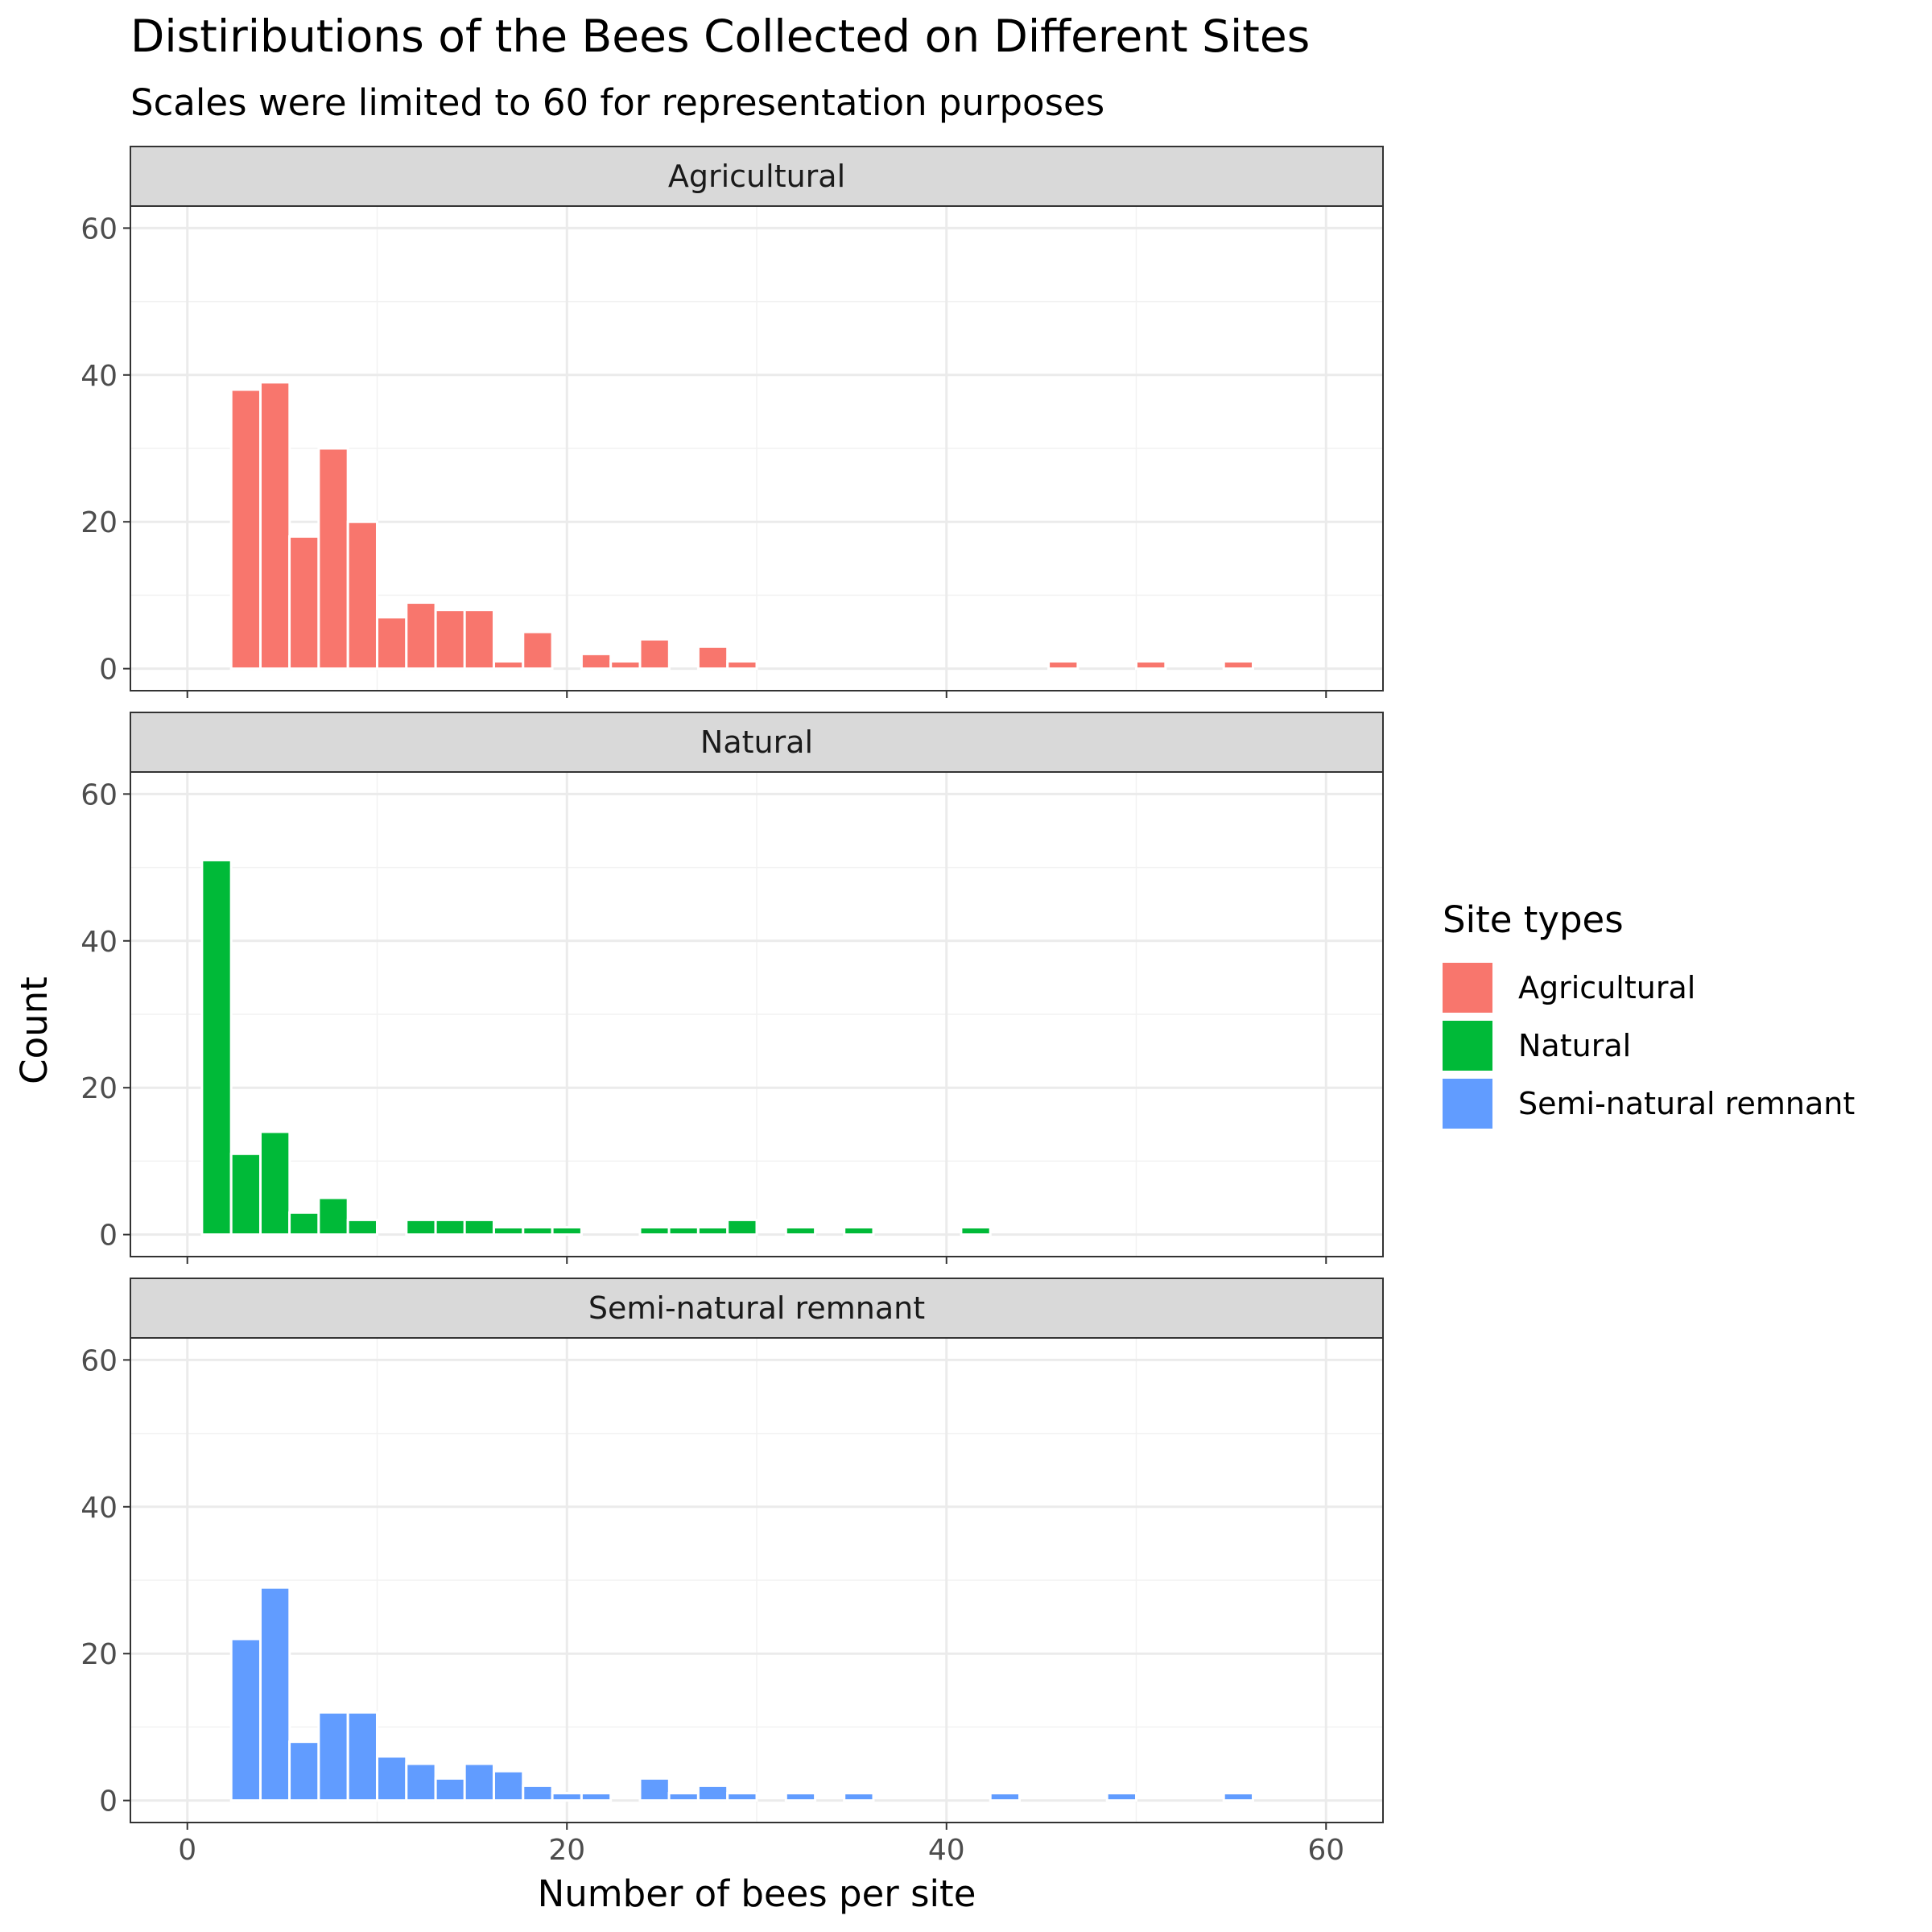 Image resolution: width=1932 pixels, height=1932 pixels. What do you see at coordinates (742, 526) in the screenshot?
I see `bars-agricultural` at bounding box center [742, 526].